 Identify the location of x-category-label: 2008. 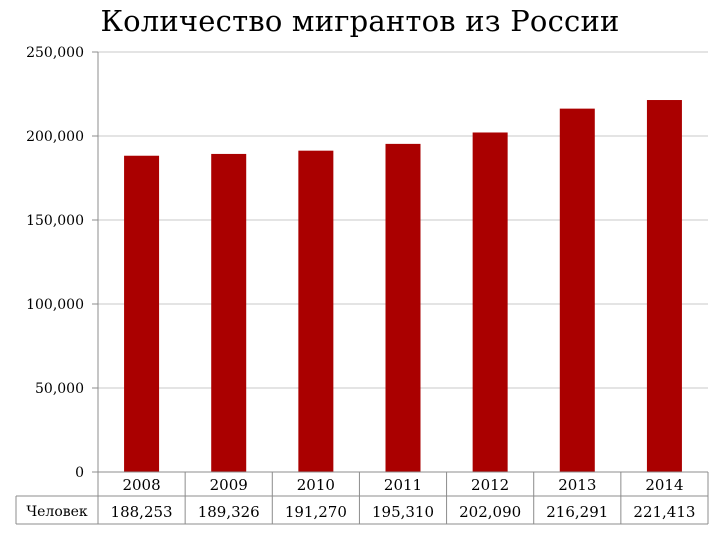
(141, 485).